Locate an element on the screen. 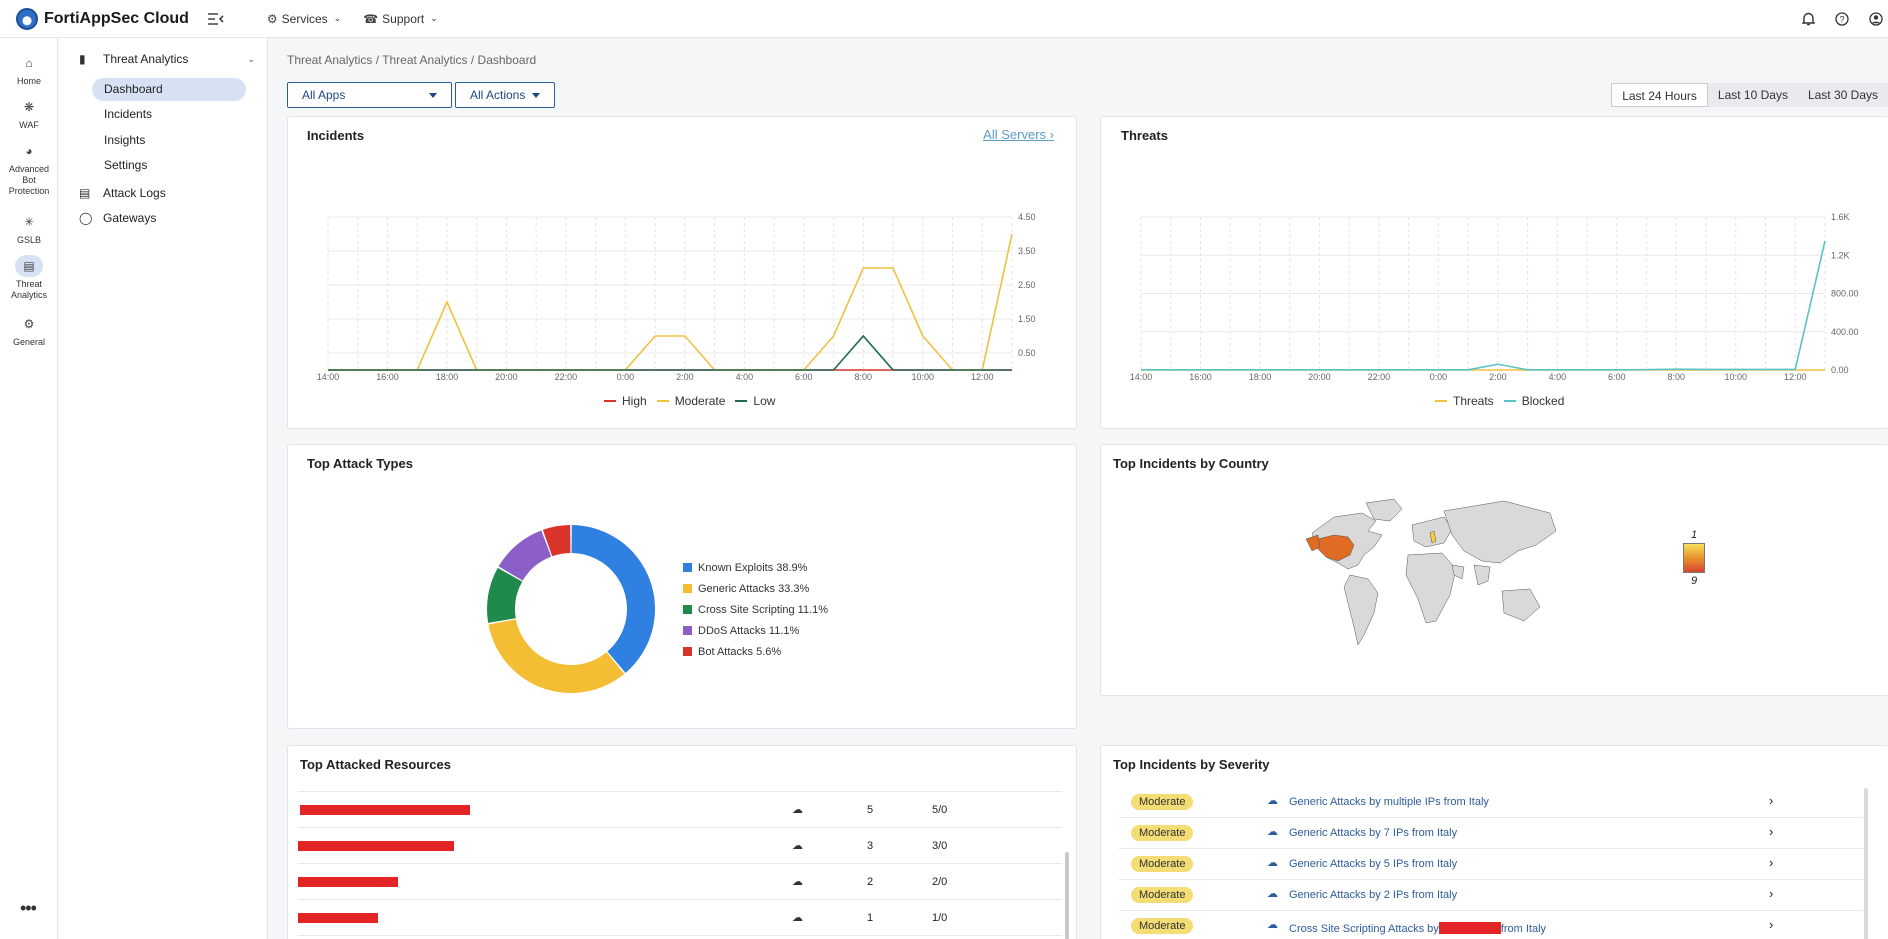 The image size is (1888, 939). legend-threats-swatch is located at coordinates (1441, 401).